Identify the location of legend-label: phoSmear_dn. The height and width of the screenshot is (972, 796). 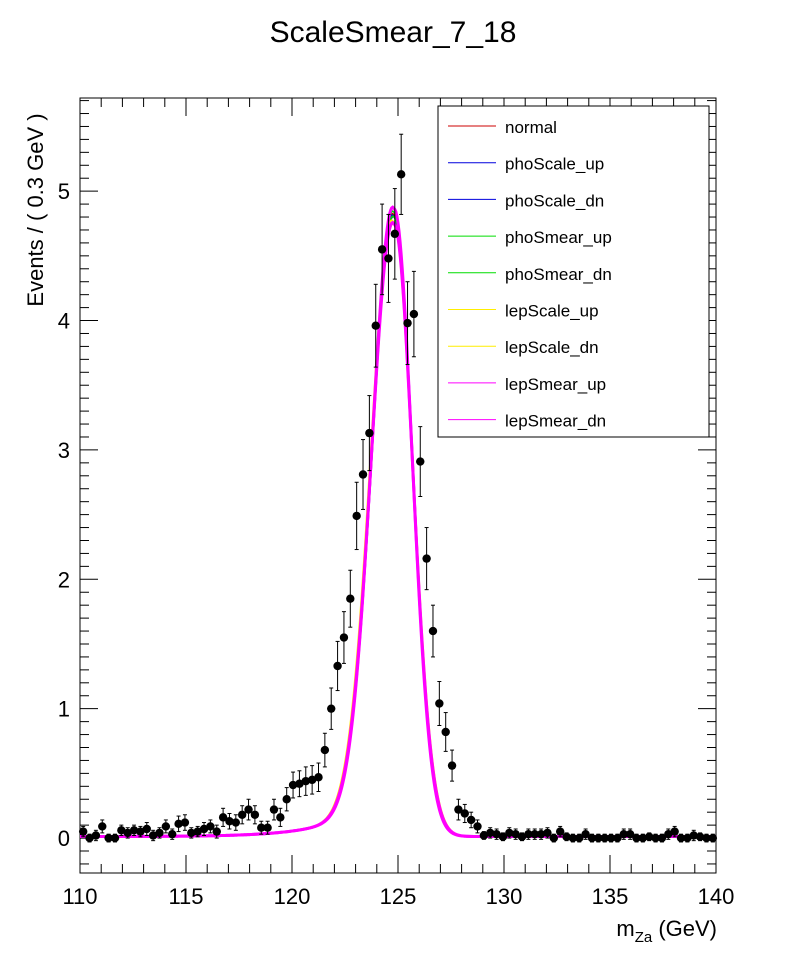
(558, 274).